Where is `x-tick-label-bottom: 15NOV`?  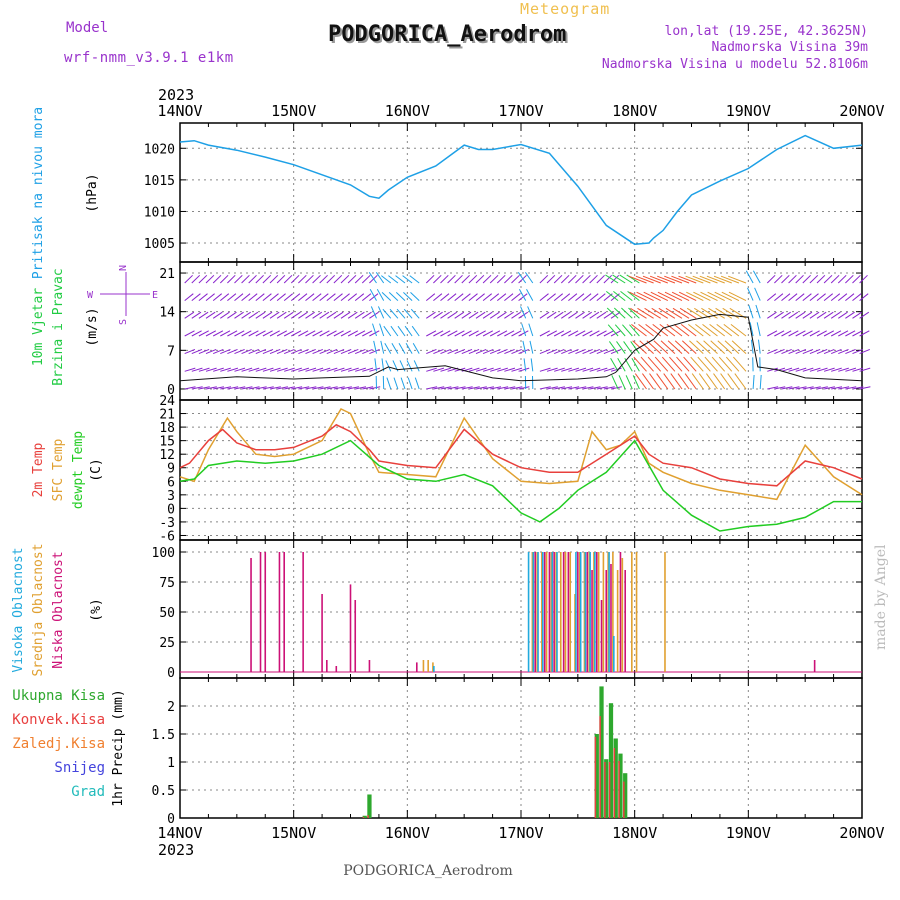 x-tick-label-bottom: 15NOV is located at coordinates (293, 833).